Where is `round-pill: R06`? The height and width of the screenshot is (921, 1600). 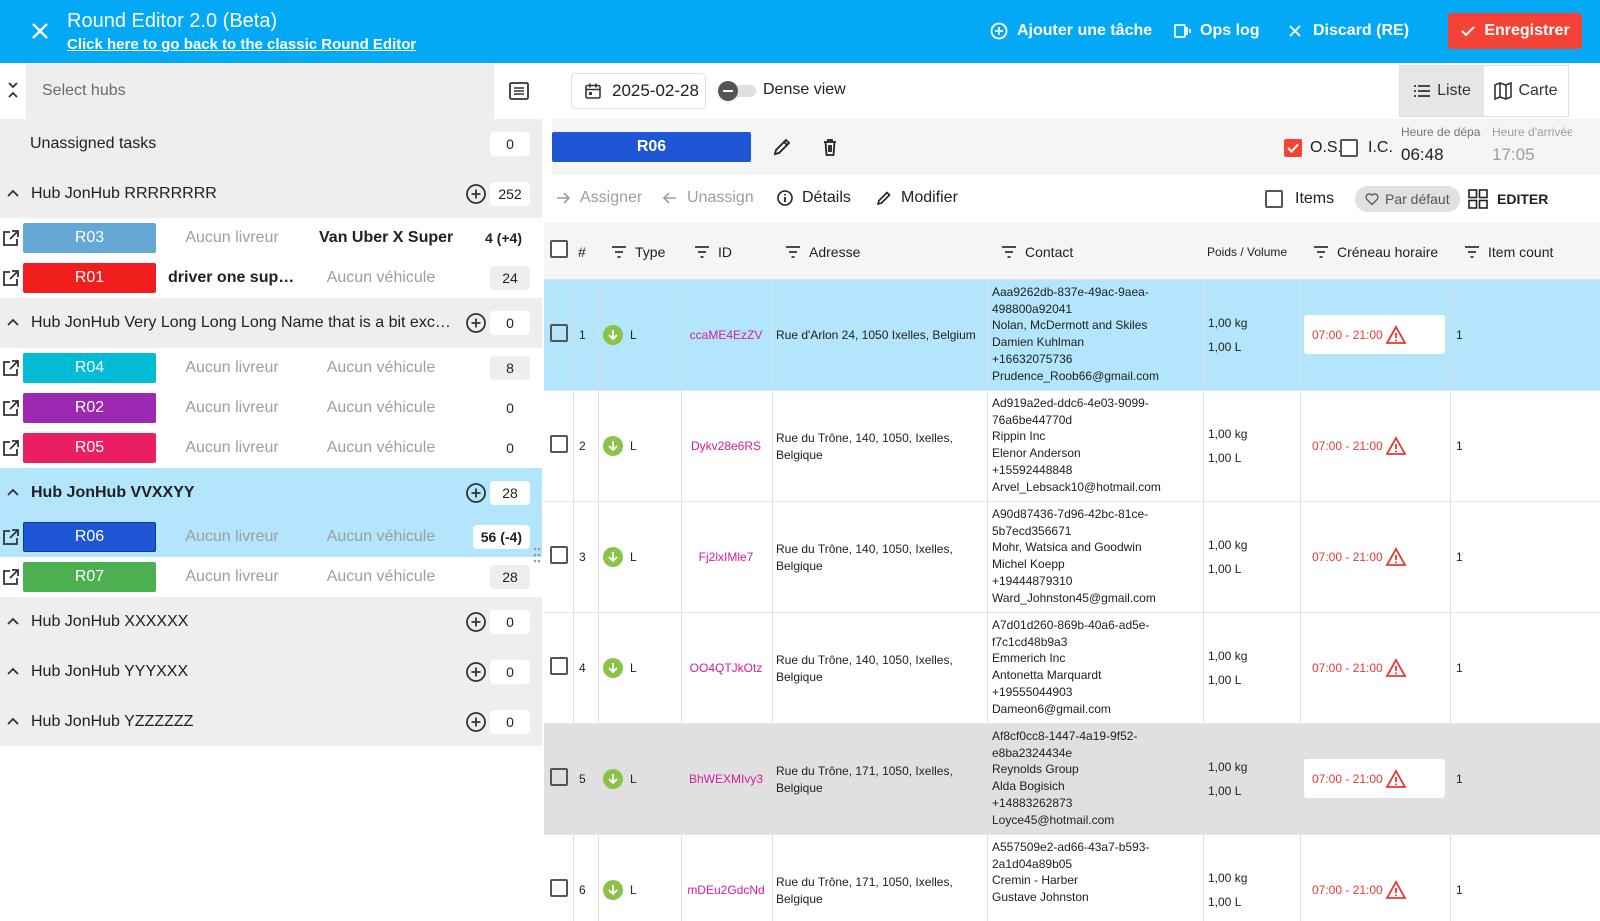 round-pill: R06 is located at coordinates (89, 537).